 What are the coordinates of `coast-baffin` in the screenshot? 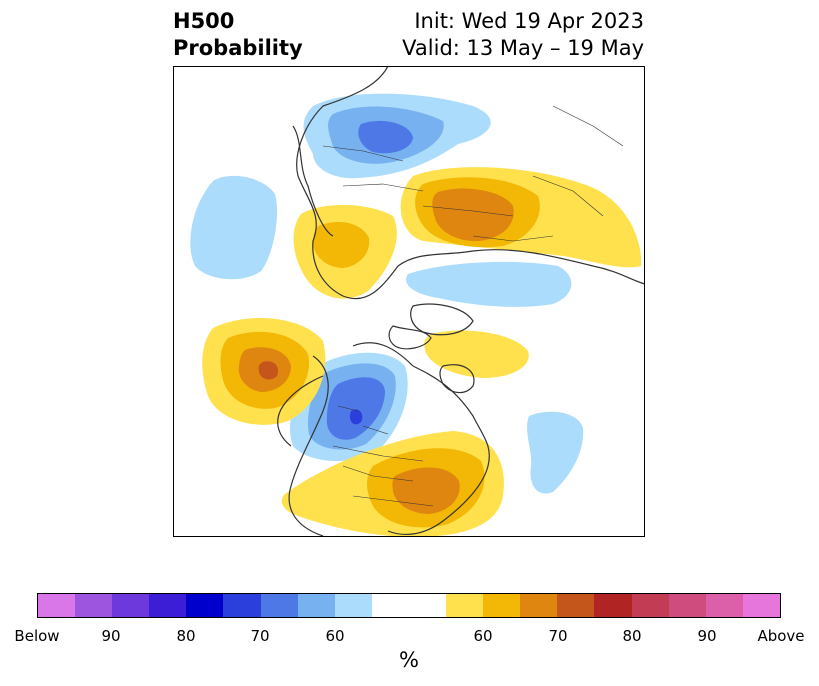 It's located at (457, 379).